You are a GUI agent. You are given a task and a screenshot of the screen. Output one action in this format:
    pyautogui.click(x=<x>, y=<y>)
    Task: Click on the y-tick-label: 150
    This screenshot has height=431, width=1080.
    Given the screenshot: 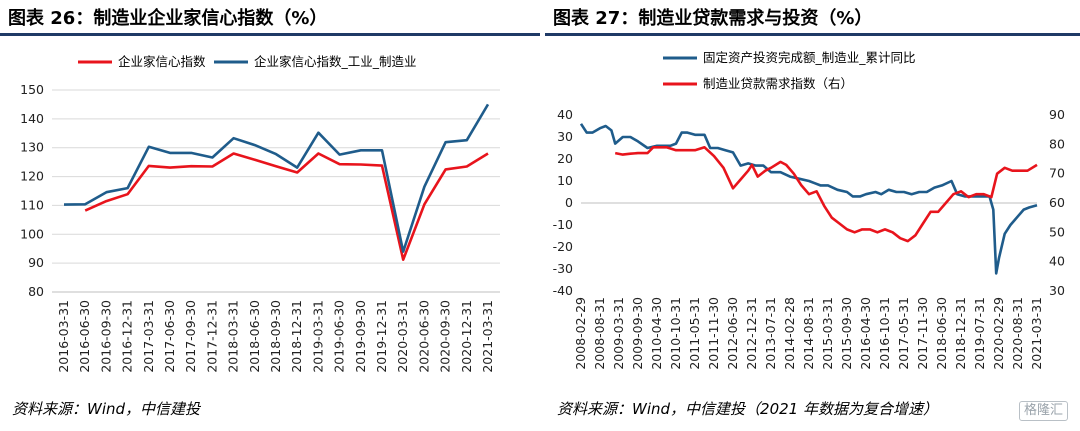 What is the action you would take?
    pyautogui.click(x=32, y=89)
    